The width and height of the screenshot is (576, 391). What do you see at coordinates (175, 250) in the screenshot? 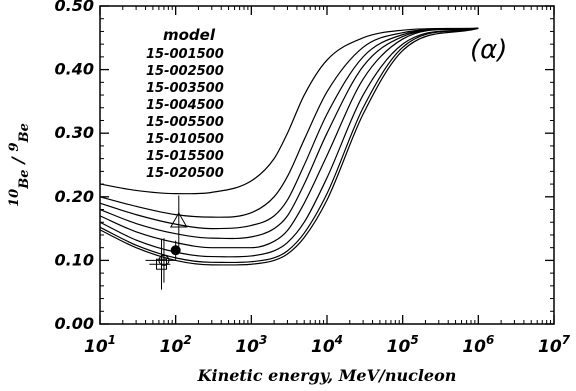
I see `measurement-filled-circle` at bounding box center [175, 250].